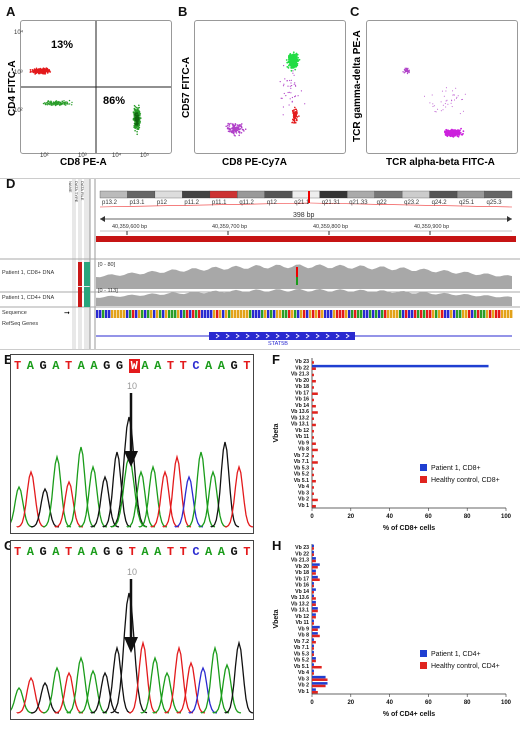 This screenshot has height=729, width=520. Describe the element at coordinates (506, 517) in the screenshot. I see `x-tick-label: 100` at that location.